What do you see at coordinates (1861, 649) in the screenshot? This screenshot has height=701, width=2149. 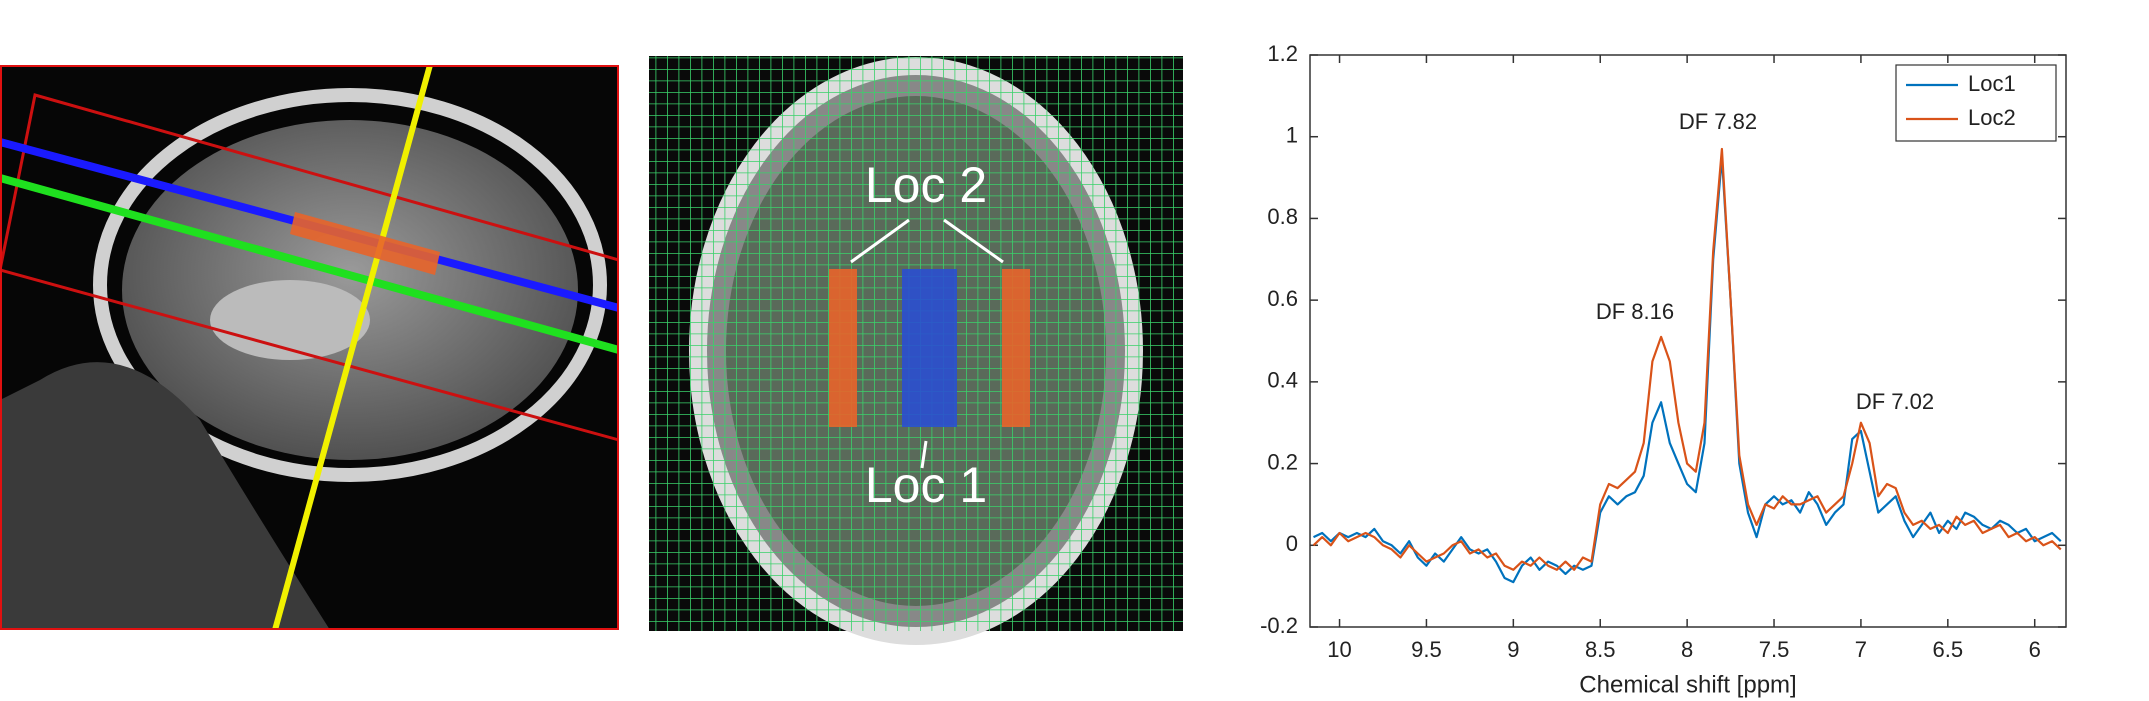 I see `x-tick-label: 7` at bounding box center [1861, 649].